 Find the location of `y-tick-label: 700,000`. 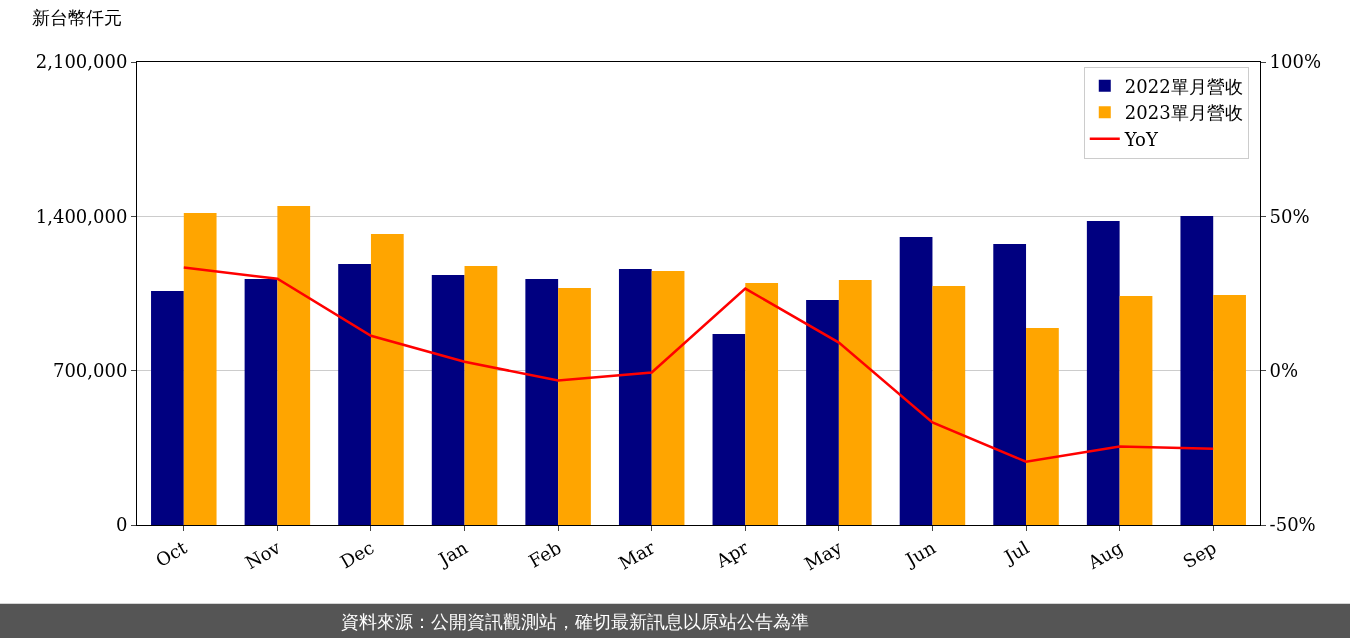

y-tick-label: 700,000 is located at coordinates (90, 370).